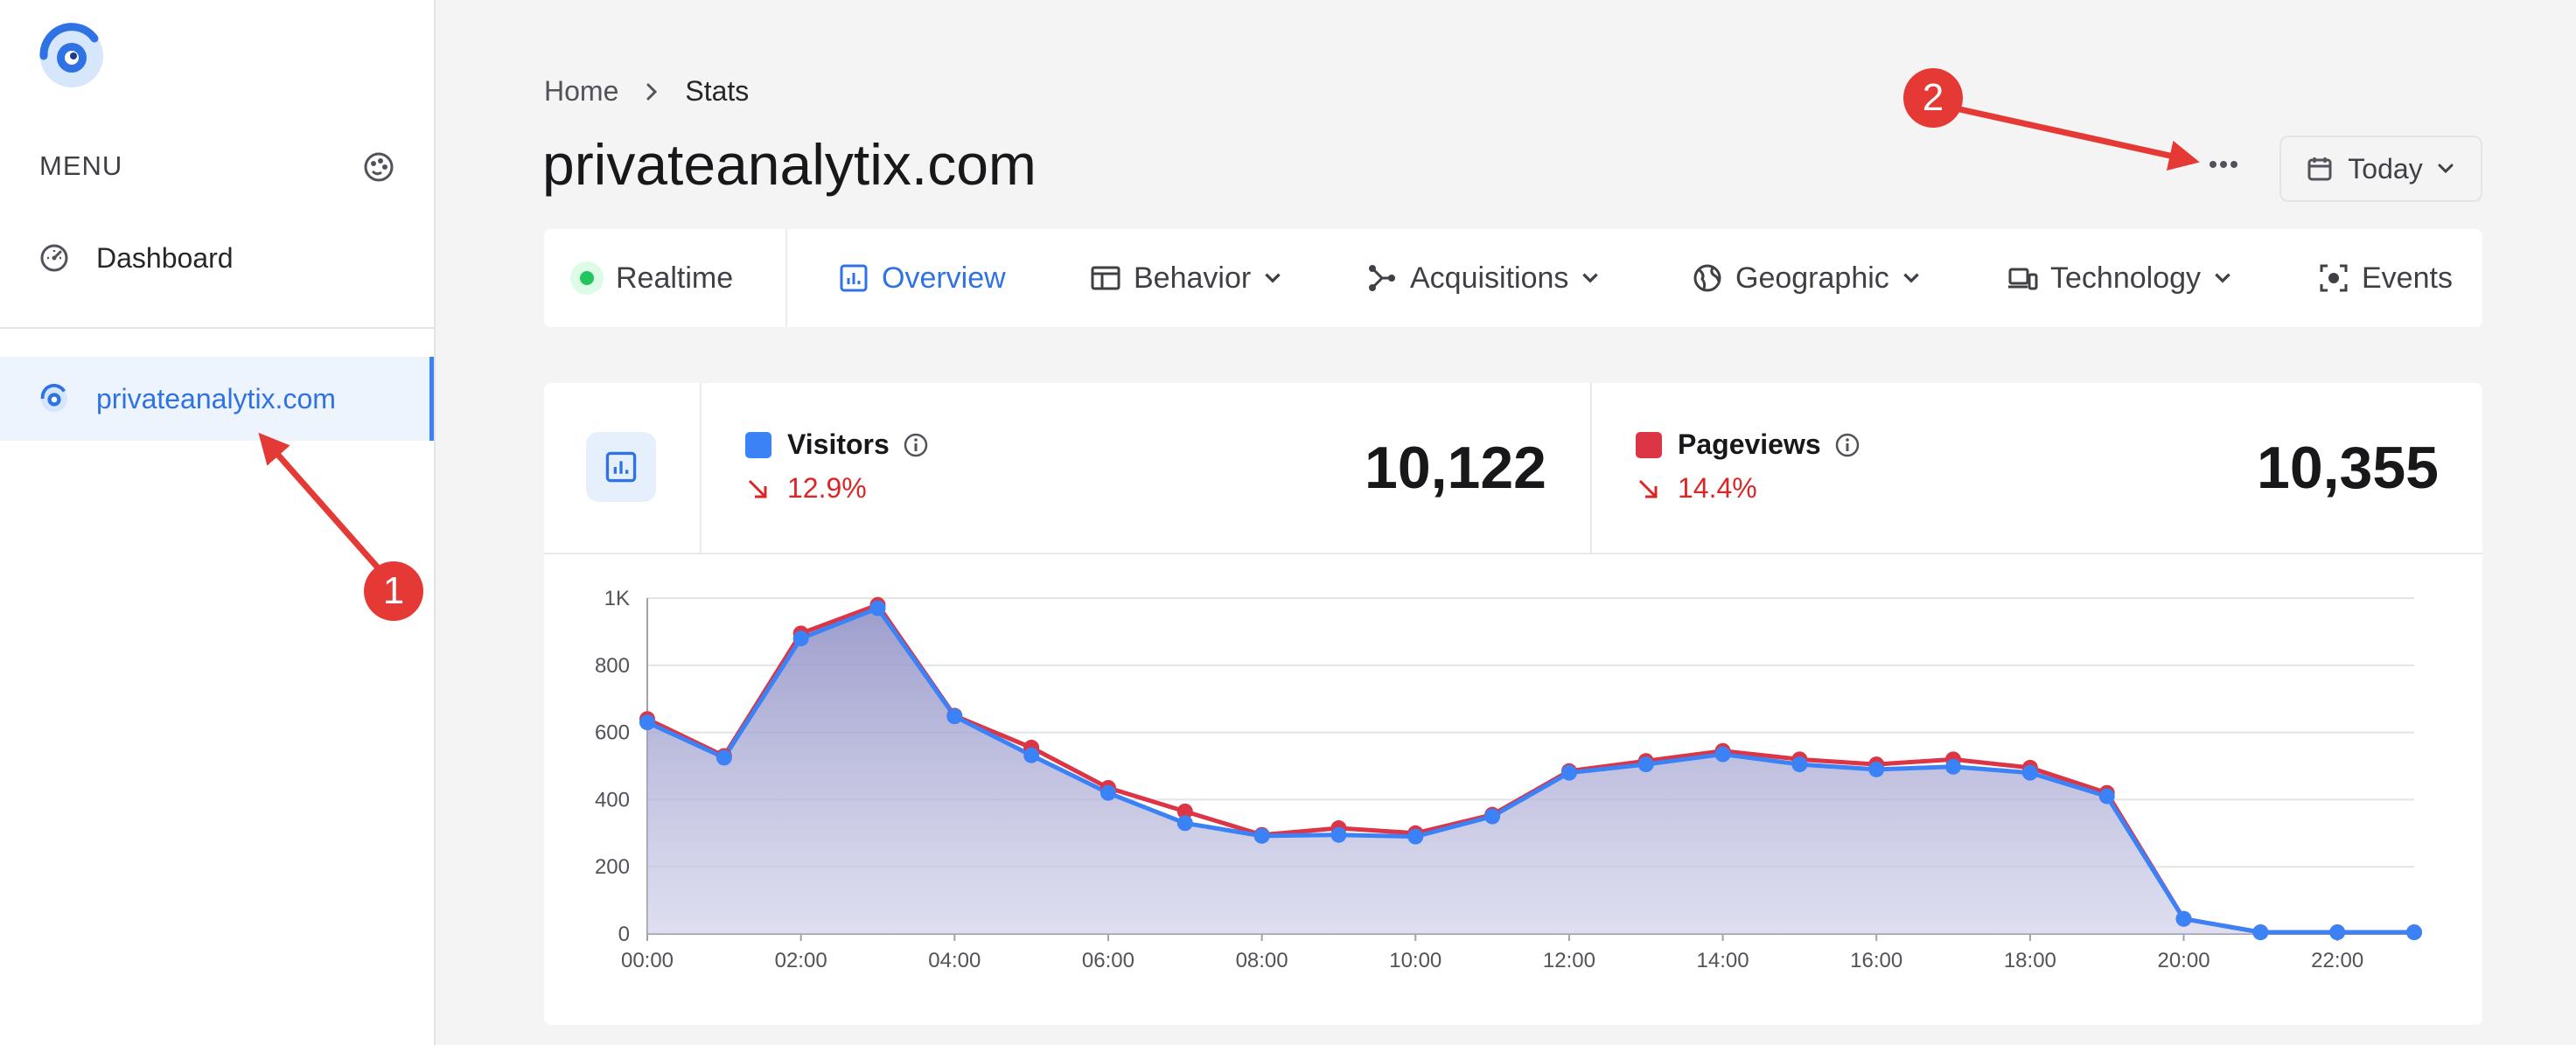  I want to click on tab-behavior: Behavior, so click(1187, 278).